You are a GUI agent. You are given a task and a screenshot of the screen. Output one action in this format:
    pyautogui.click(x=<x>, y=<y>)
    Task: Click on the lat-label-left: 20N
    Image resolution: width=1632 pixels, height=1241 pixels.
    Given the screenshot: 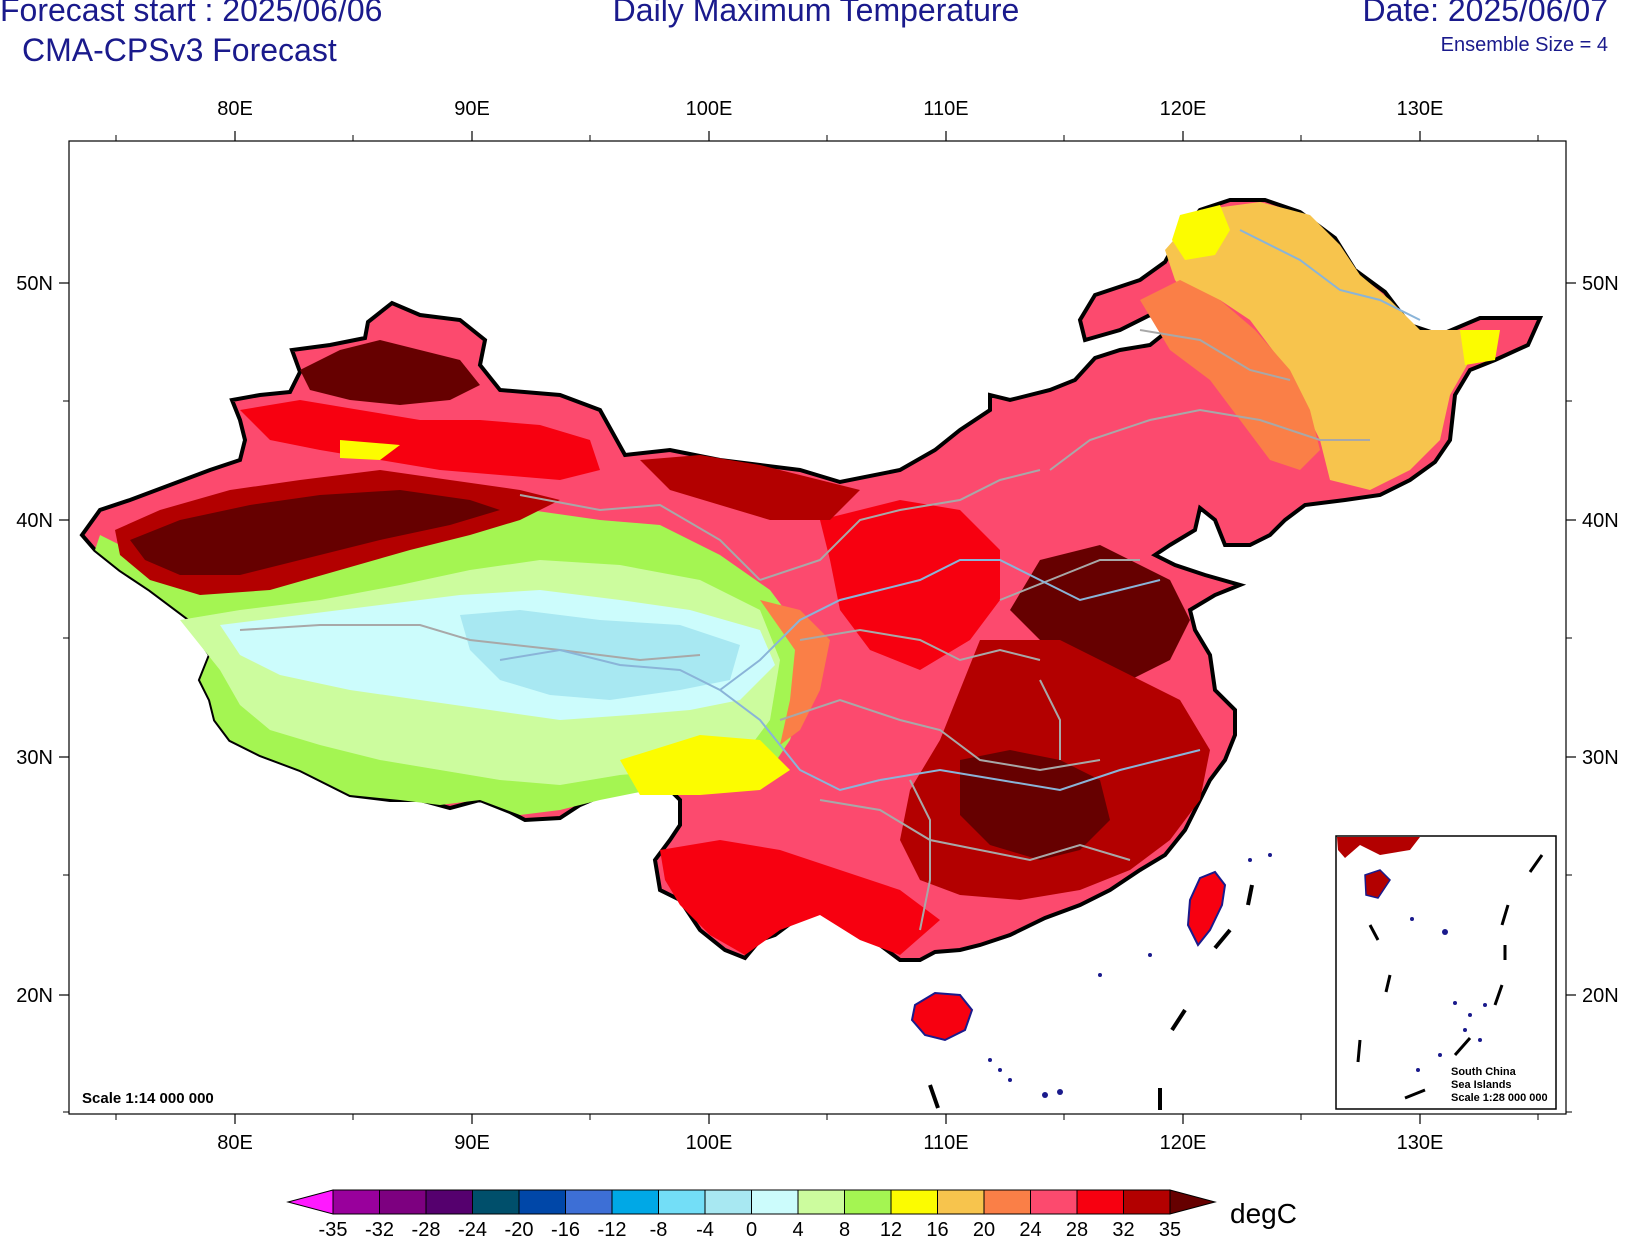 What is the action you would take?
    pyautogui.click(x=34, y=996)
    